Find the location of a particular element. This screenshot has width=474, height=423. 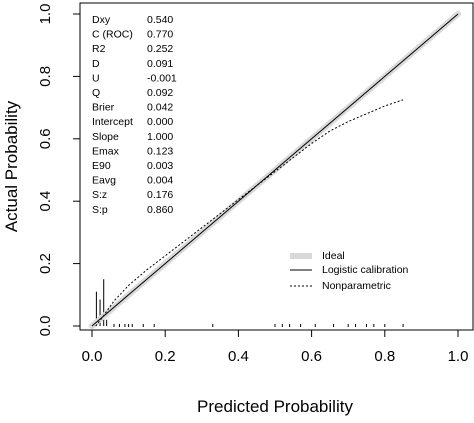

stat-label: Eavg is located at coordinates (104, 181).